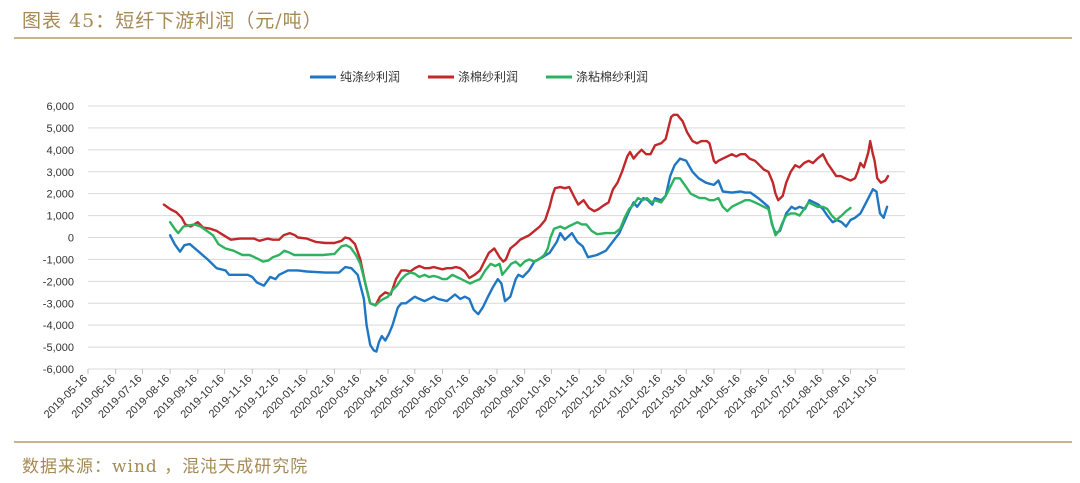 This screenshot has width=1080, height=483. Describe the element at coordinates (58, 370) in the screenshot. I see `y-tick-label: -6,000` at that location.